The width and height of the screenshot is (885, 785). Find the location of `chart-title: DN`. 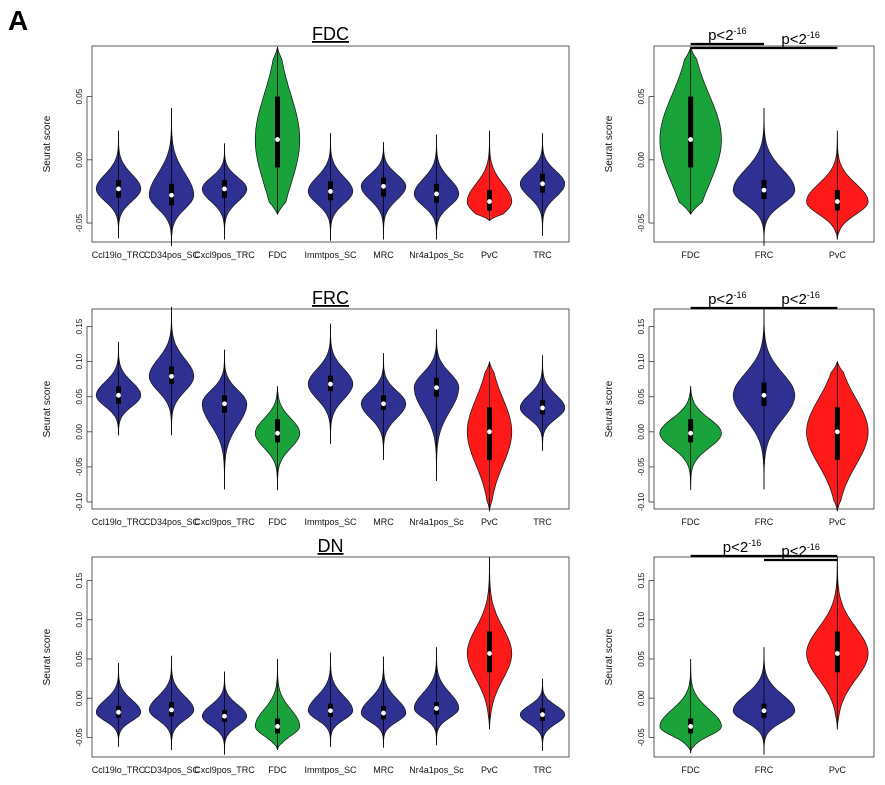

chart-title: DN is located at coordinates (331, 546).